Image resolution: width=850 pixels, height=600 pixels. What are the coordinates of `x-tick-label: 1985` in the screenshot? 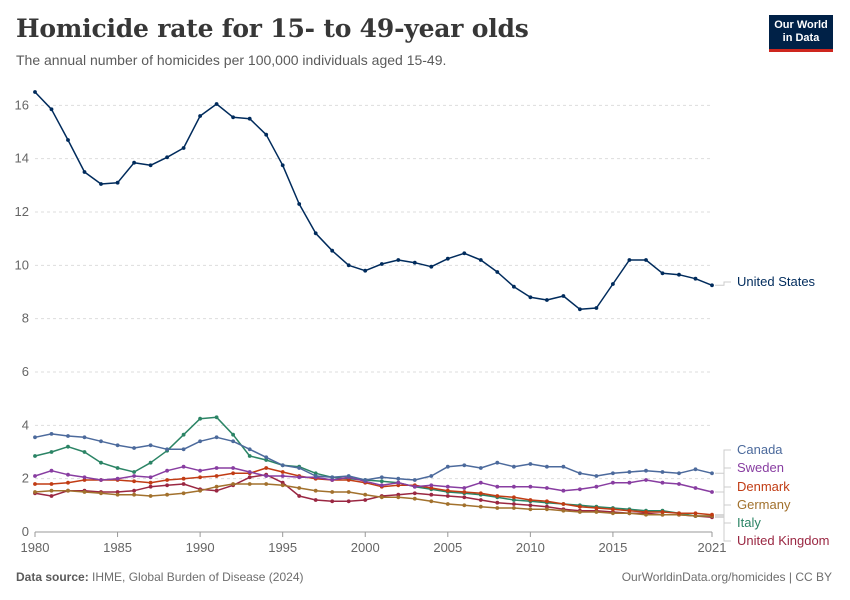 It's located at (117, 547).